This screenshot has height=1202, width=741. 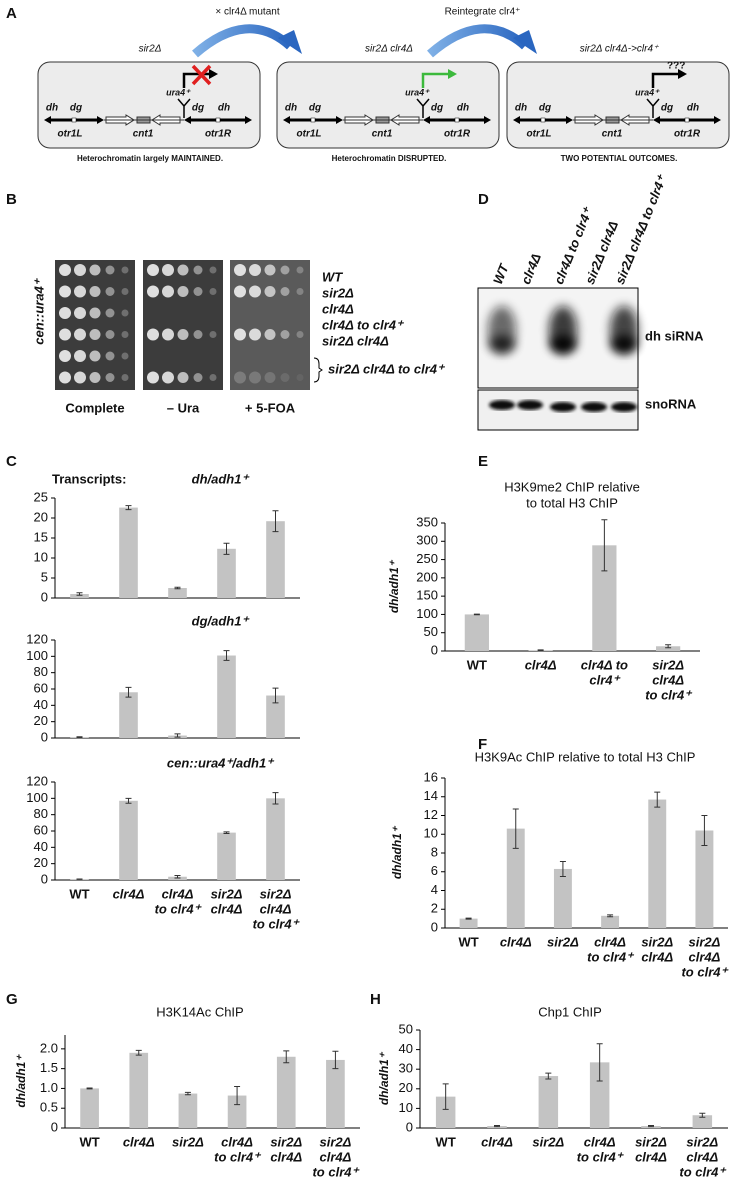 What do you see at coordinates (572, 486) in the screenshot?
I see `chart-title: H3K9me2 ChIP relative` at bounding box center [572, 486].